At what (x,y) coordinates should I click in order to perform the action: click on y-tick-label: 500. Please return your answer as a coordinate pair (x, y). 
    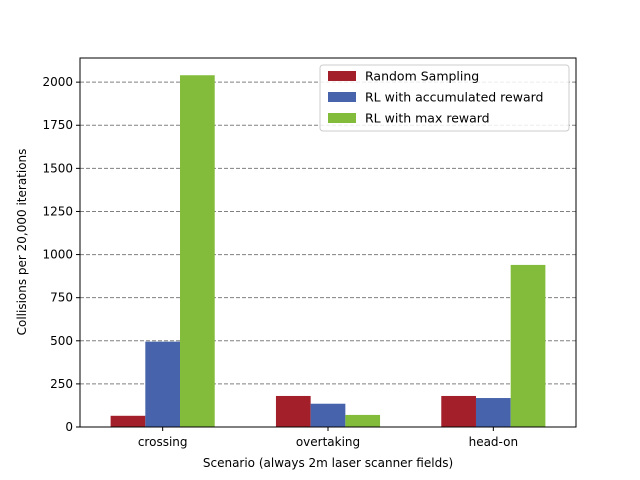
    Looking at the image, I should click on (61, 341).